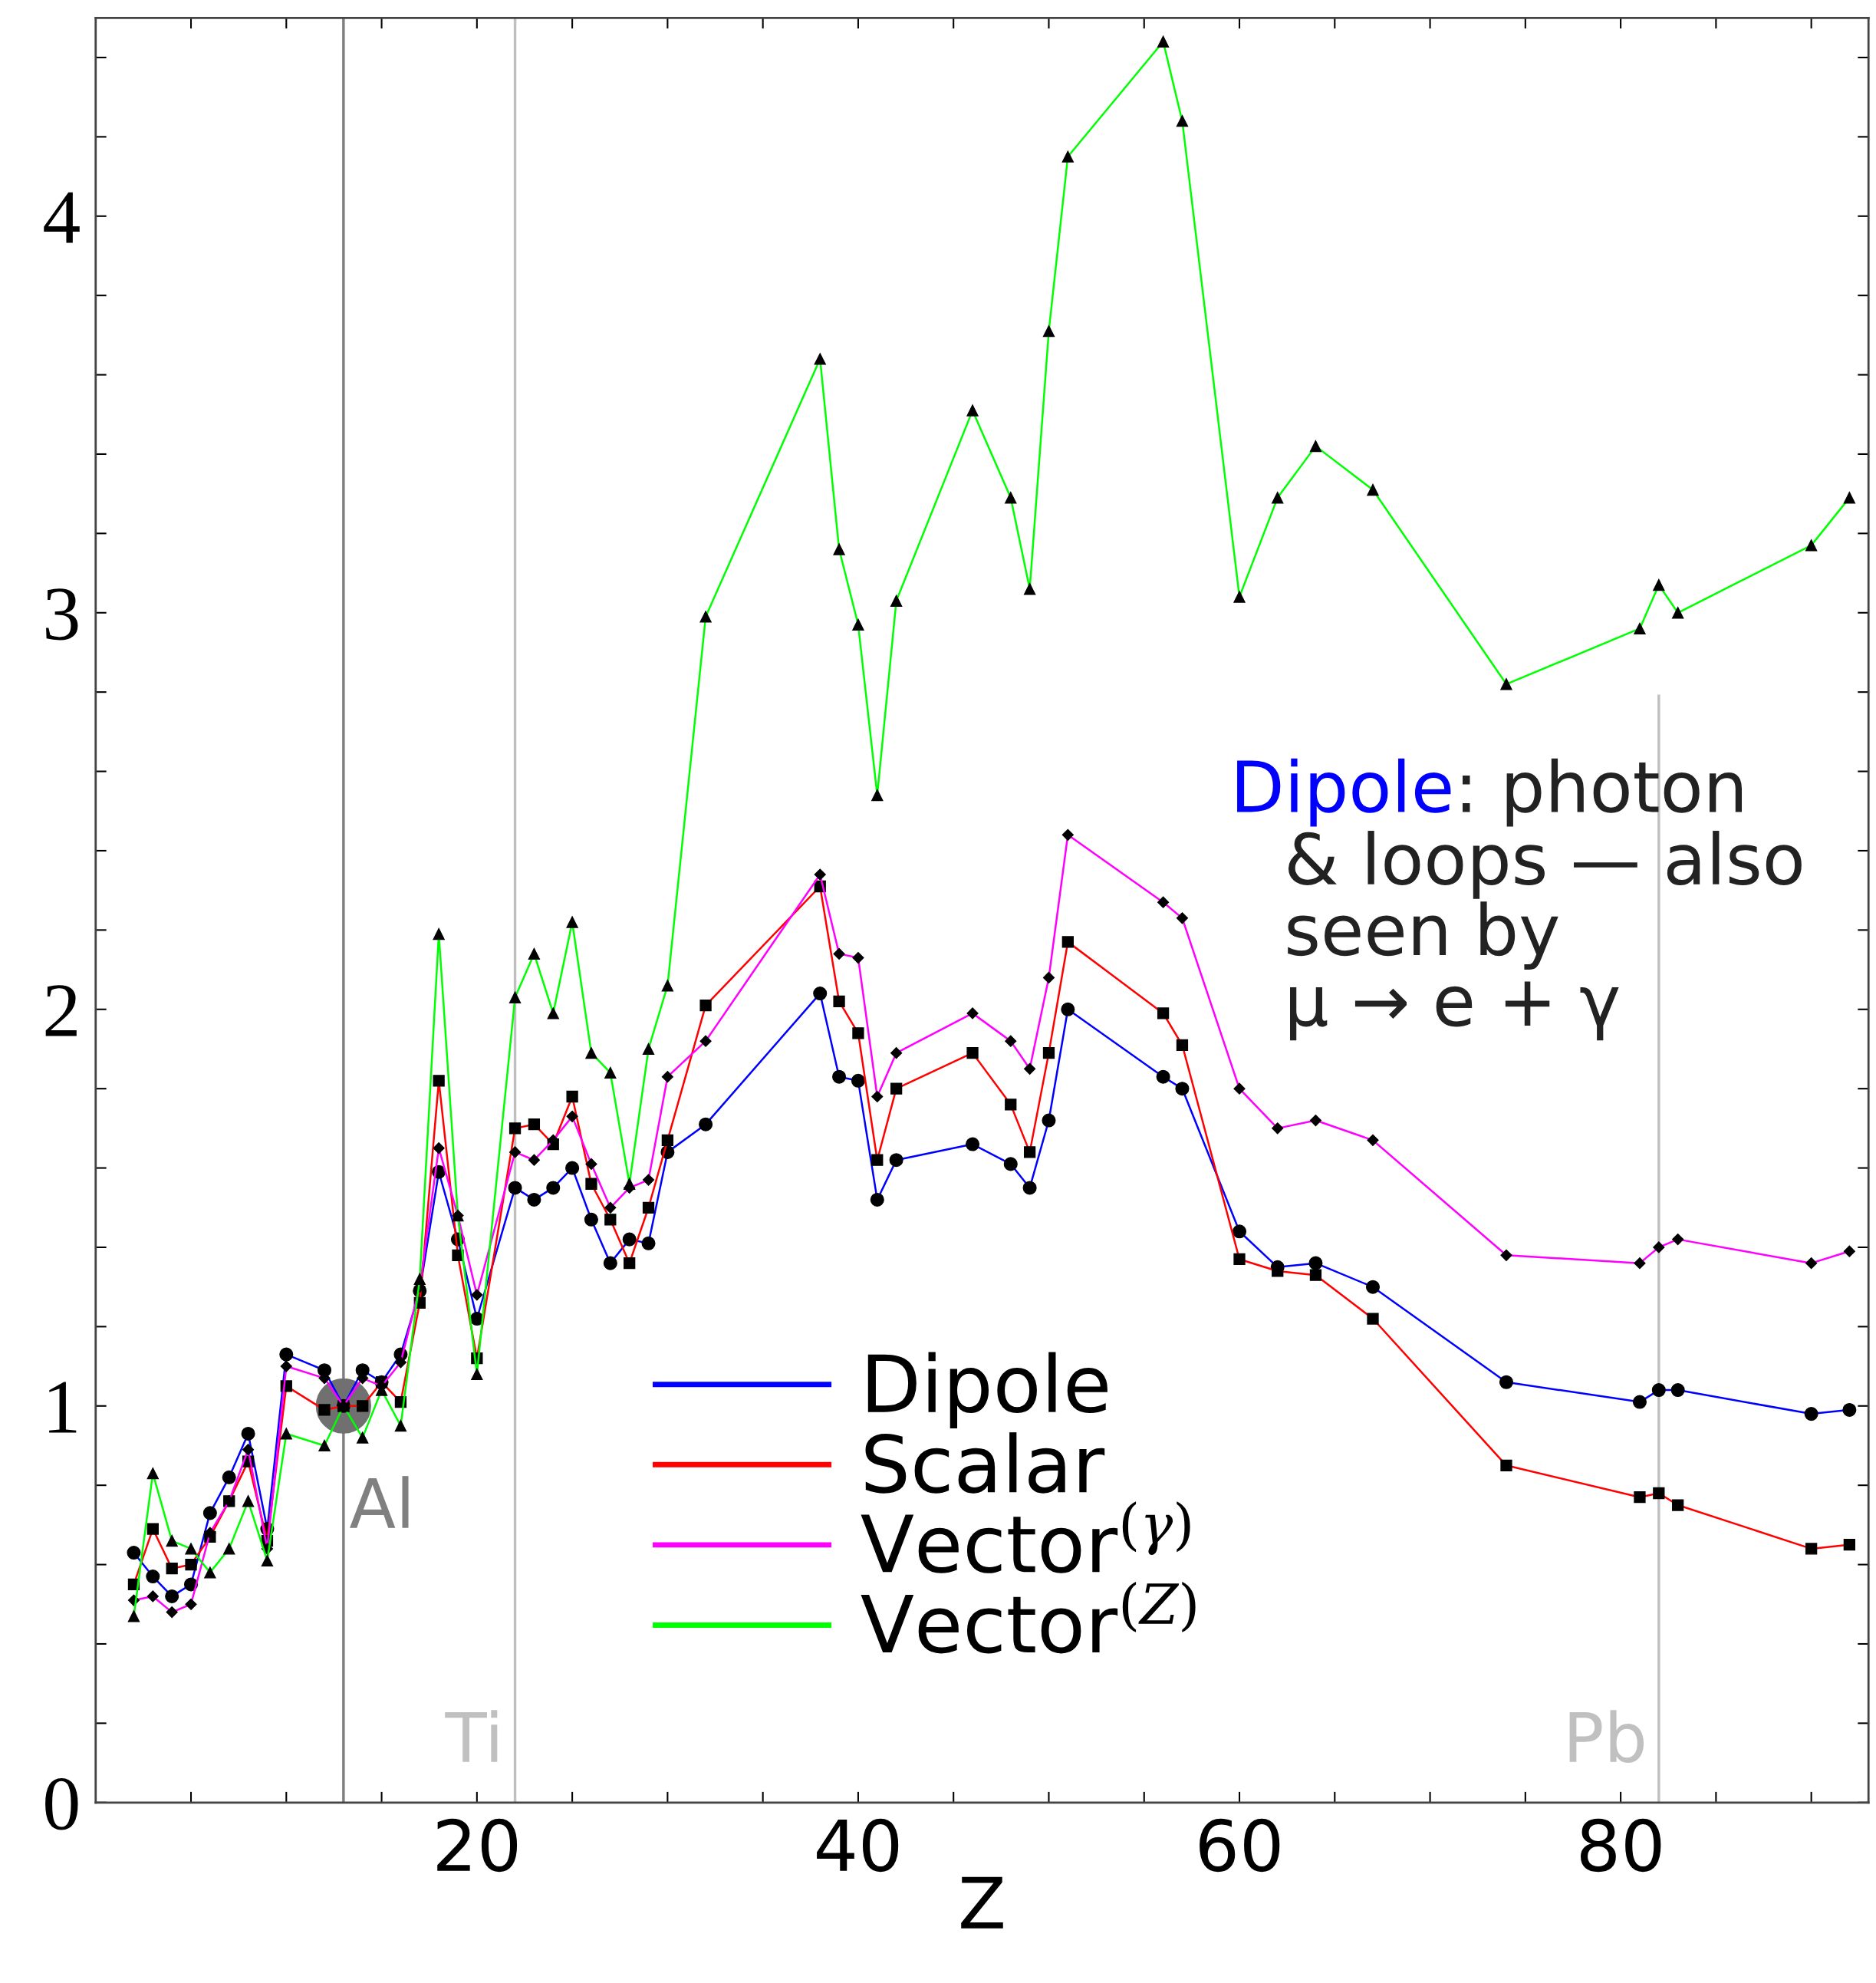  What do you see at coordinates (1344, 792) in the screenshot?
I see `annotation: Dipole` at bounding box center [1344, 792].